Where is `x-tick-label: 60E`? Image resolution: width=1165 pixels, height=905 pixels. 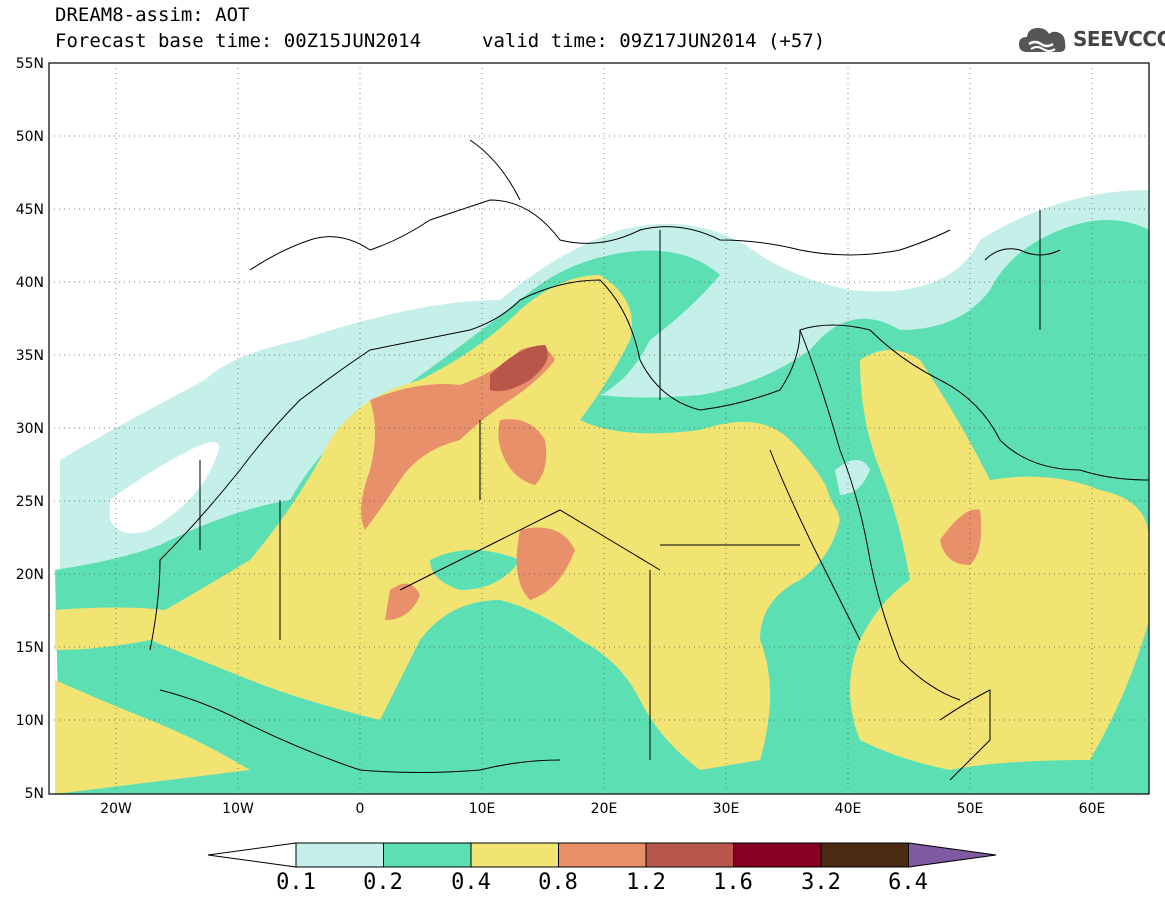 x-tick-label: 60E is located at coordinates (1092, 809).